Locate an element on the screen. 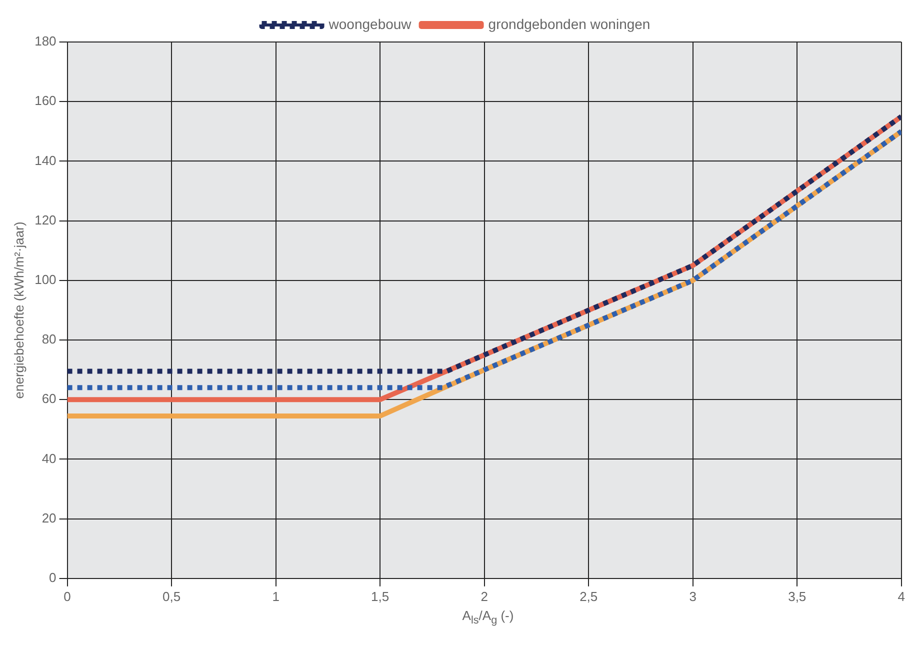 The image size is (917, 647). x-tick-label: 2 is located at coordinates (484, 596).